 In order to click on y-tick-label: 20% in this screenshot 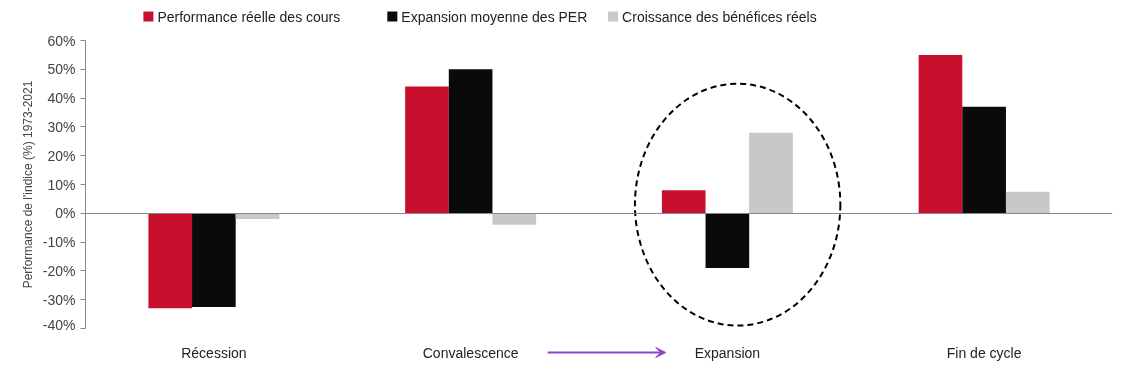, I will do `click(61, 155)`.